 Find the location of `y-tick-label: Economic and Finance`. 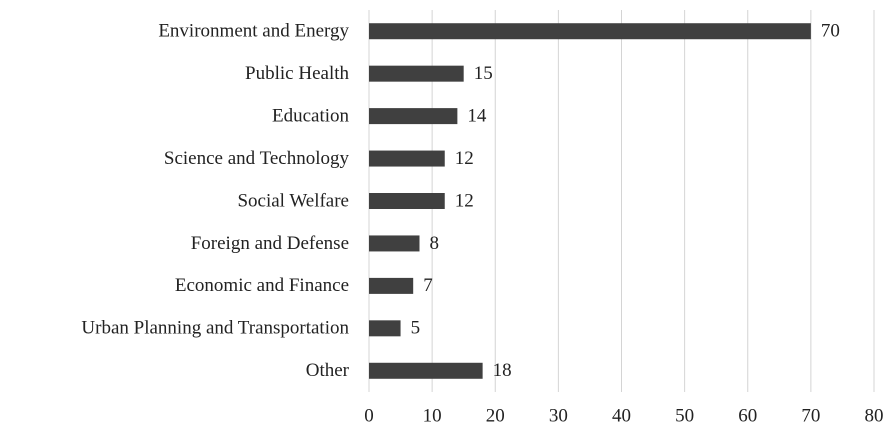

y-tick-label: Economic and Finance is located at coordinates (262, 285).